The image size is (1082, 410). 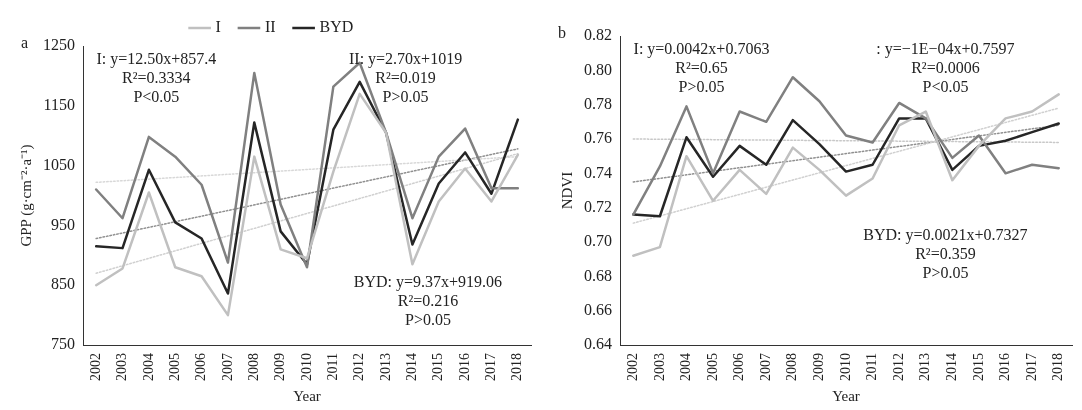 What do you see at coordinates (945, 253) in the screenshot?
I see `annotation: BYD: y=0.0021x+0.7327 R²=0.359 P>0.05` at bounding box center [945, 253].